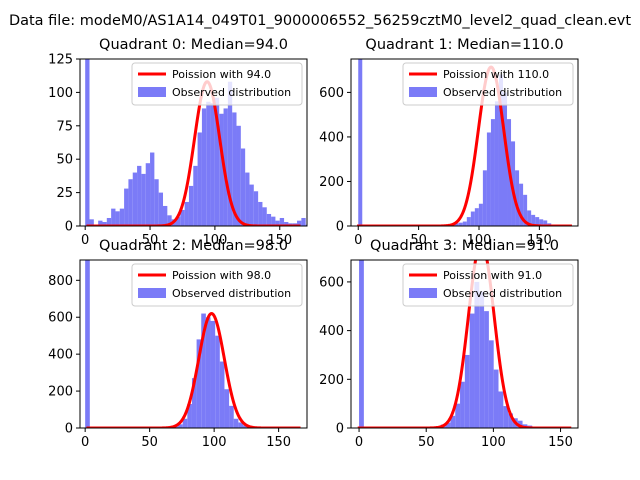 The height and width of the screenshot is (480, 640). I want to click on legend: Poission with 98.0 Observed distribution, so click(217, 285).